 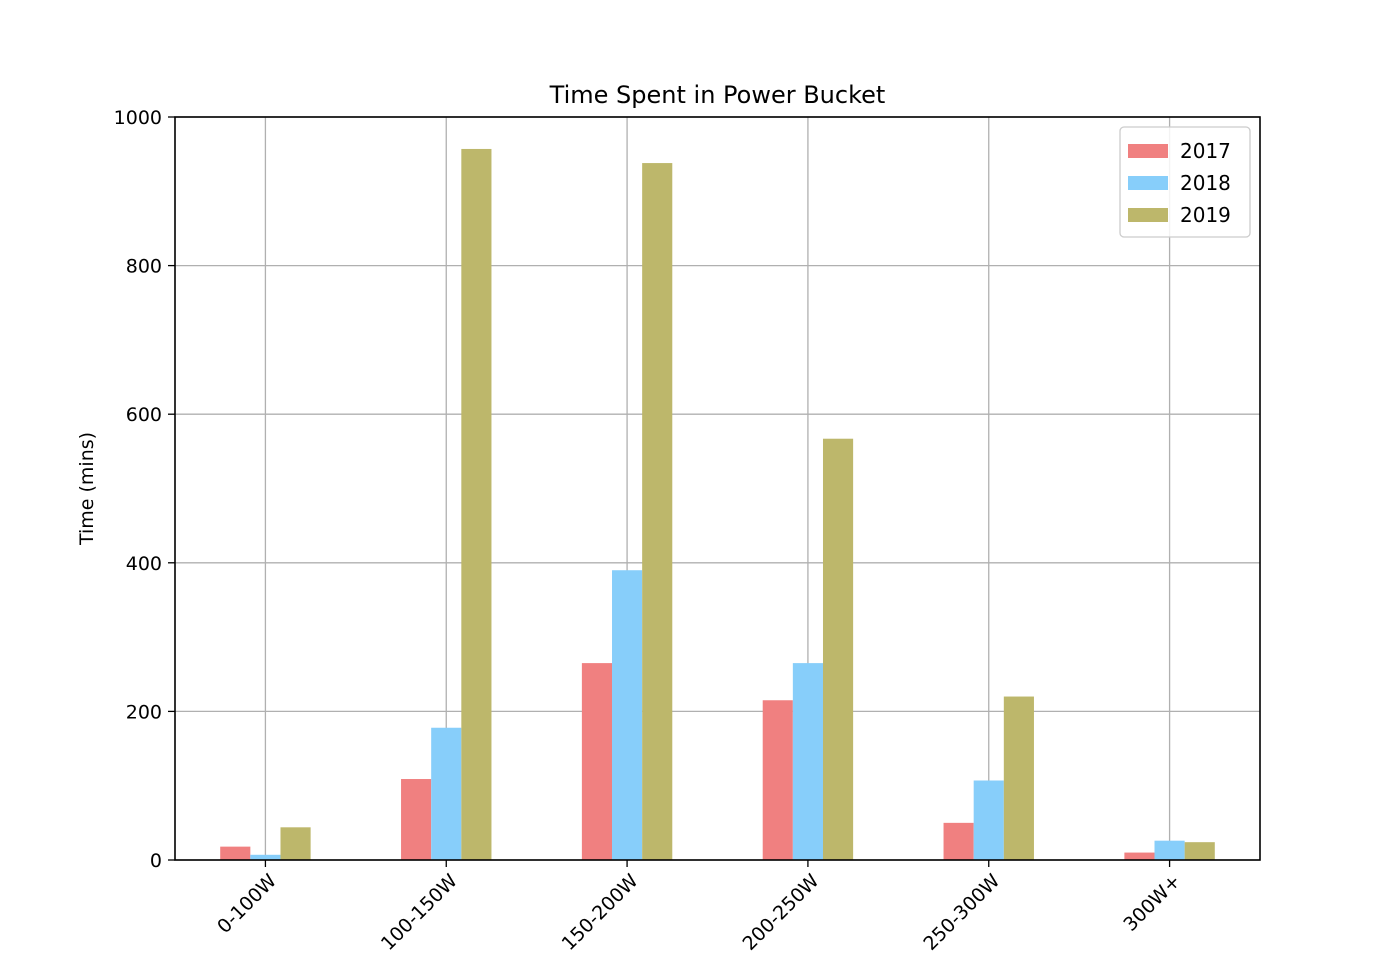 I want to click on legend-swatch-2019, so click(x=1148, y=215).